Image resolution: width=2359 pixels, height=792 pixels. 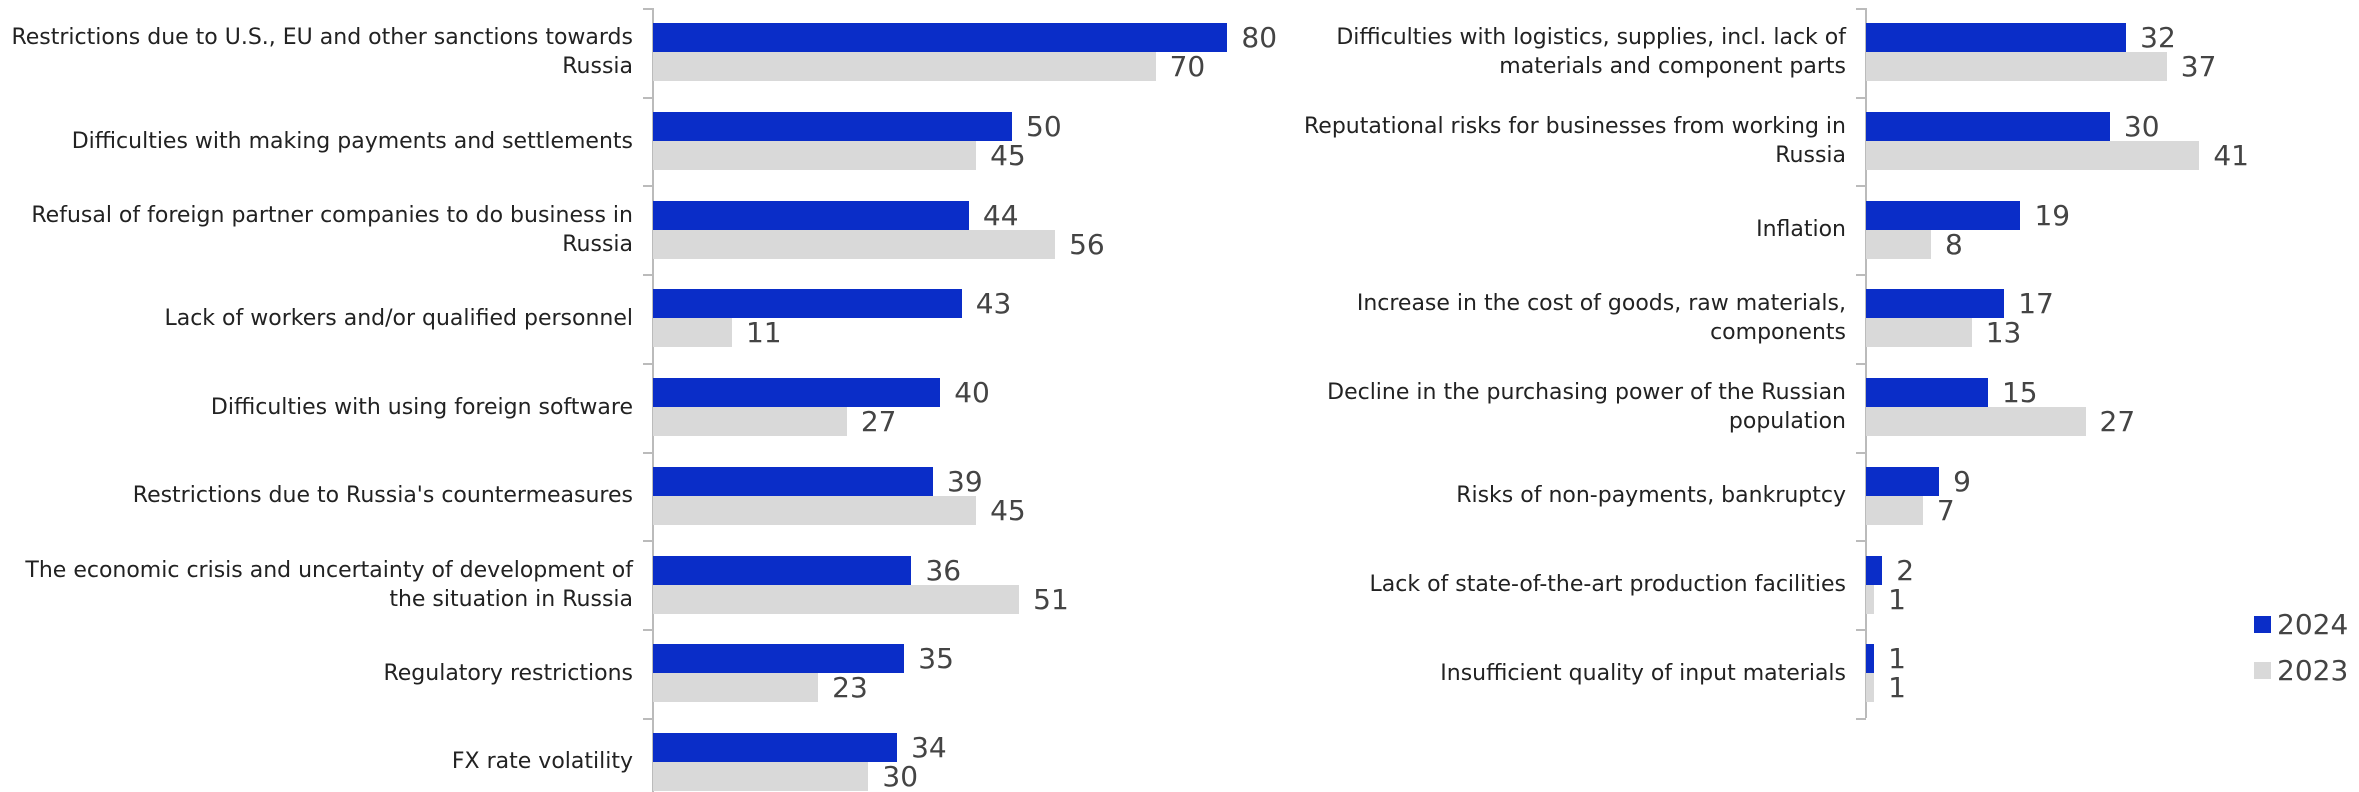 I want to click on legend-label: 2024, so click(x=2313, y=624).